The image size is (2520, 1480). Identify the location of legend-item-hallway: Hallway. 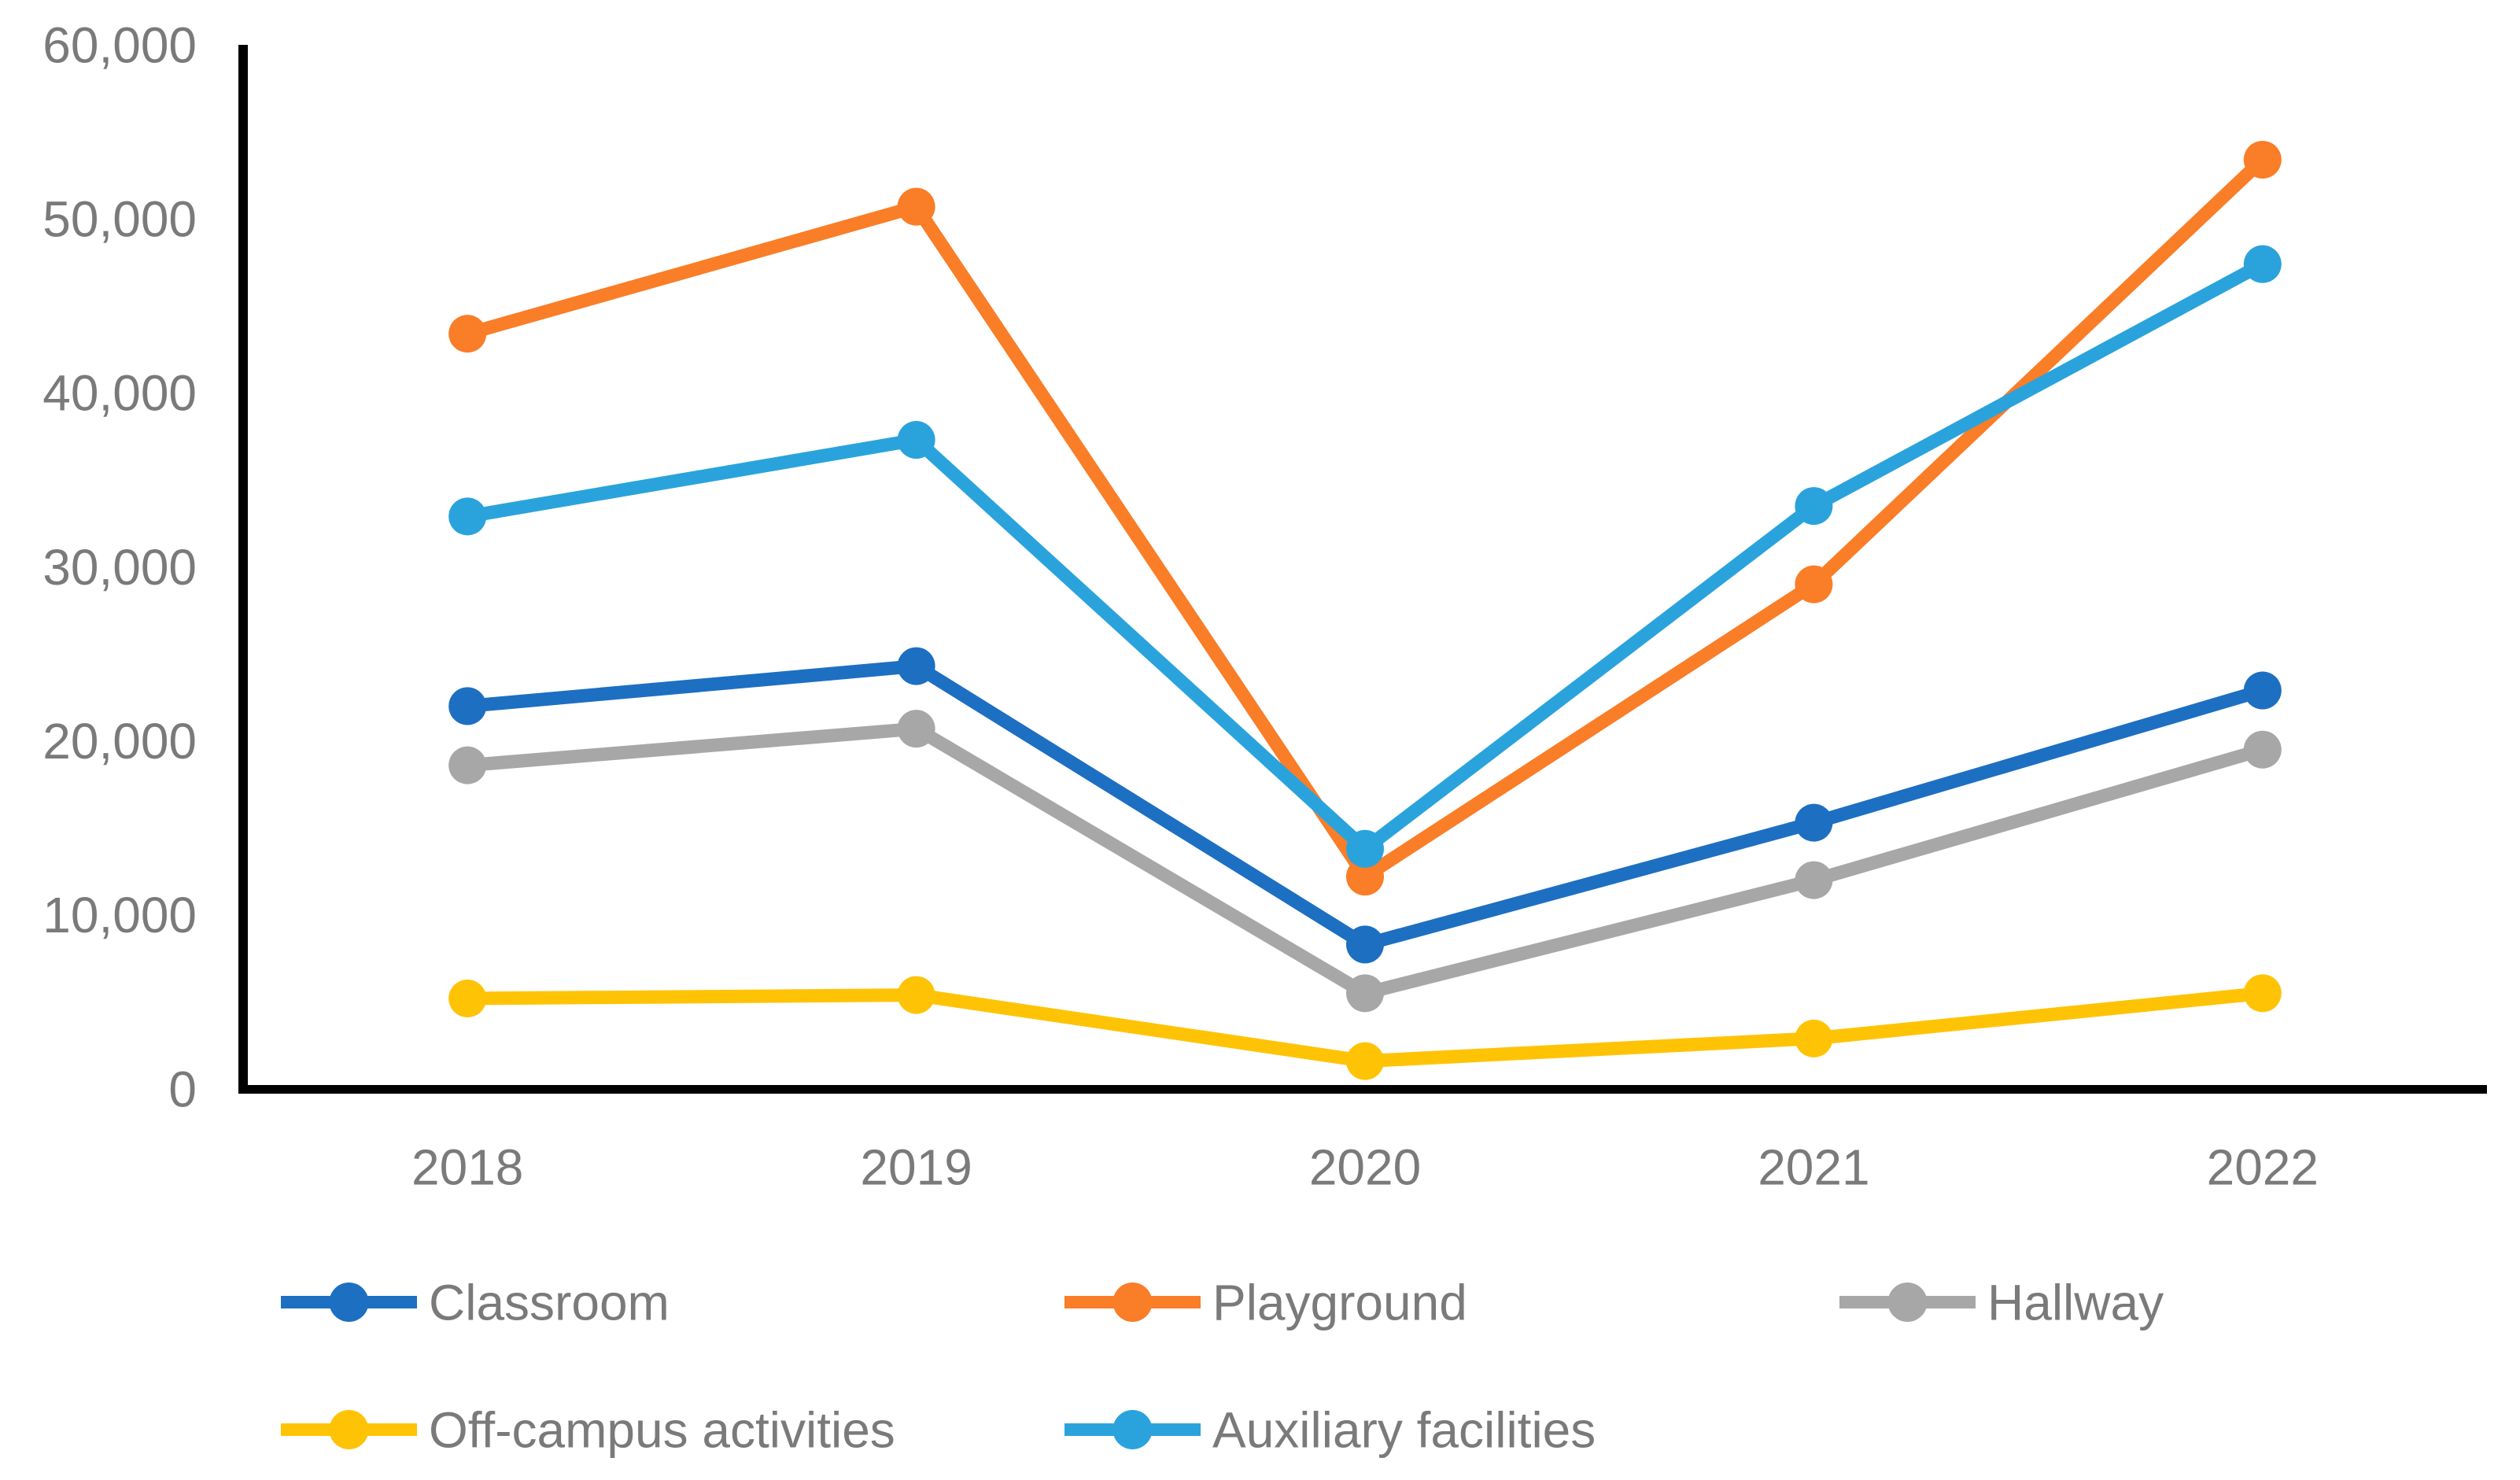
(2001, 1302).